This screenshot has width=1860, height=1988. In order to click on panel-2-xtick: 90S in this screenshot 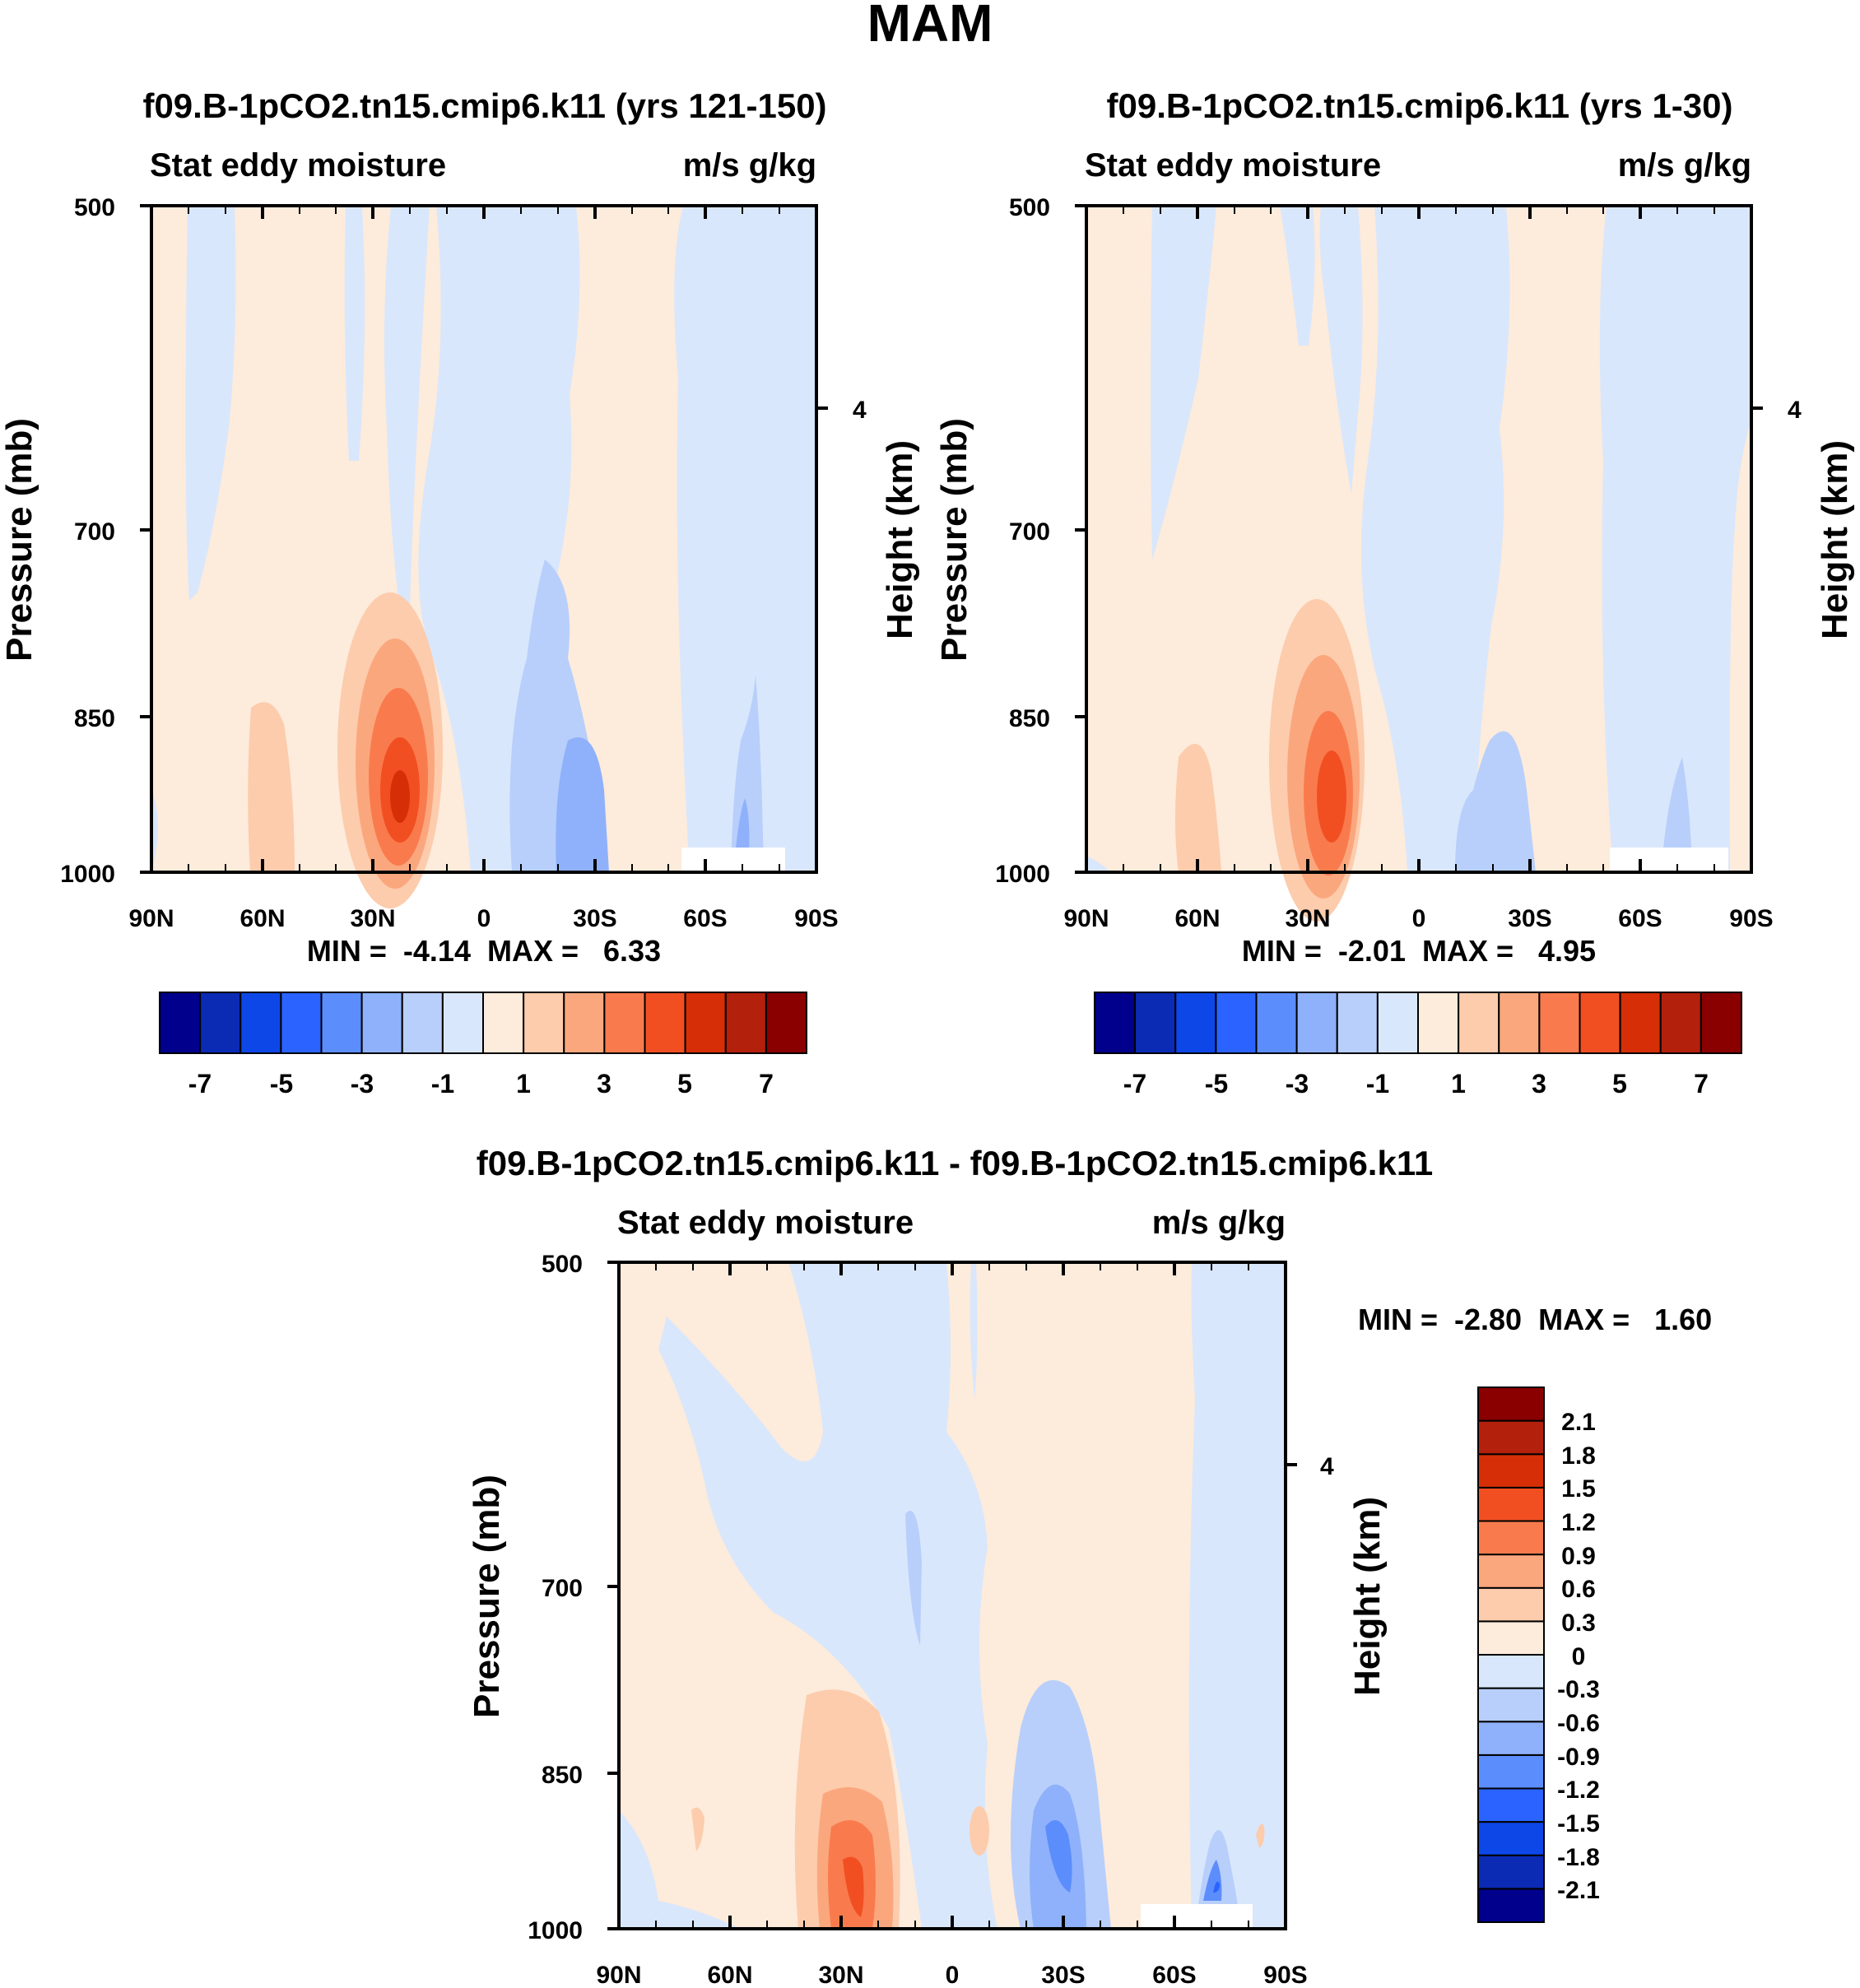, I will do `click(1751, 918)`.